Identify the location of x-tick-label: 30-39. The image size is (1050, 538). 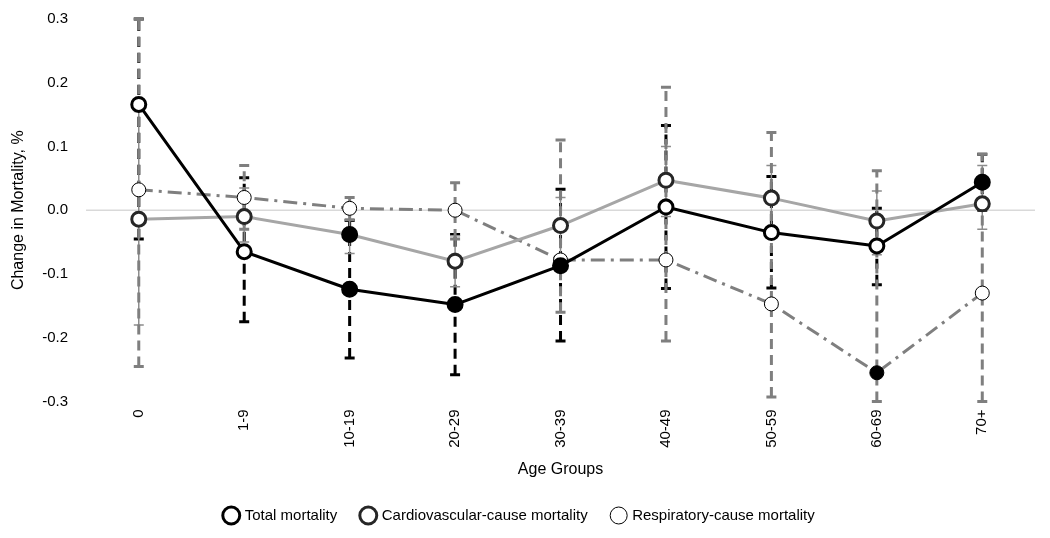
(559, 428).